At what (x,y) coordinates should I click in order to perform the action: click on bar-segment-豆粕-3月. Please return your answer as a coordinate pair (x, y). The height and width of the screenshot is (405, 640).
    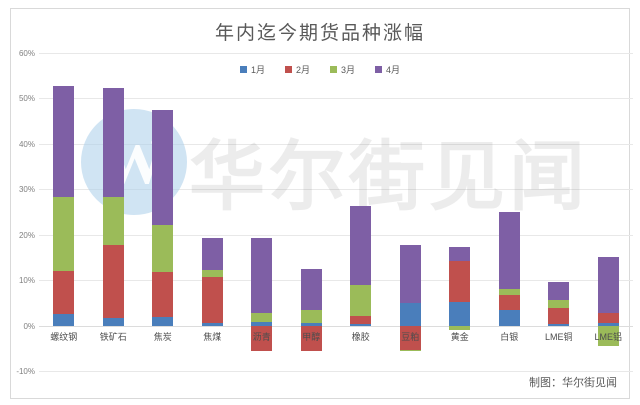
    Looking at the image, I should click on (410, 350).